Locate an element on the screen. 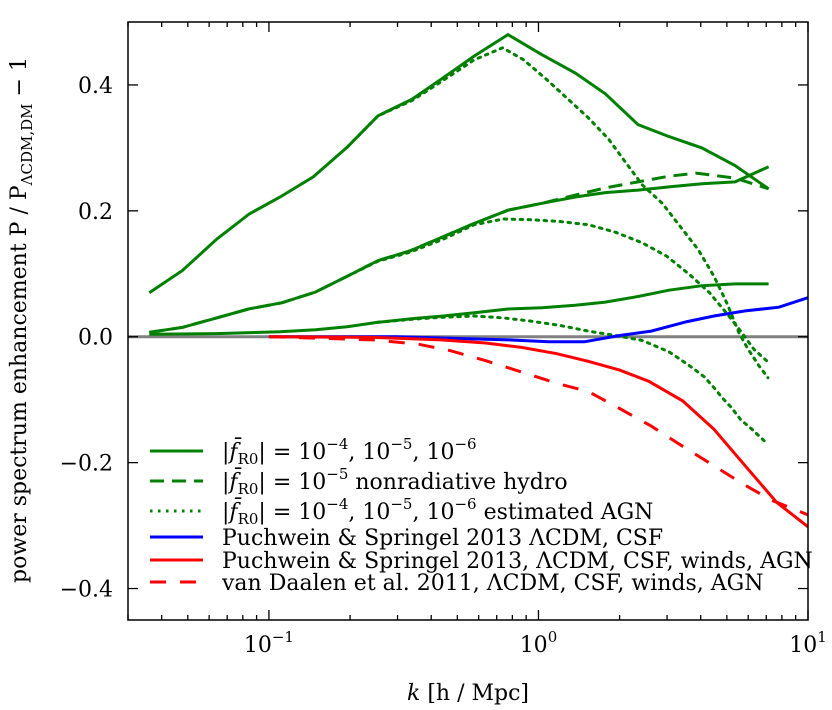 This screenshot has height=710, width=832. y-tick-label: 0.2 is located at coordinates (95, 212).